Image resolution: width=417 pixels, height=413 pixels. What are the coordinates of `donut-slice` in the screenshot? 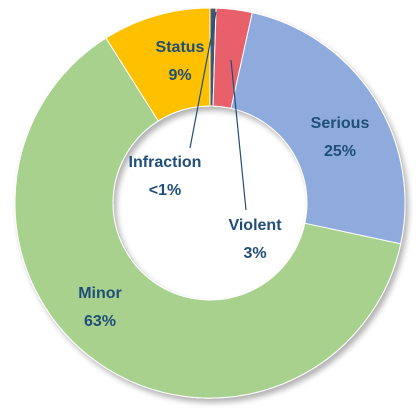 It's located at (158, 64).